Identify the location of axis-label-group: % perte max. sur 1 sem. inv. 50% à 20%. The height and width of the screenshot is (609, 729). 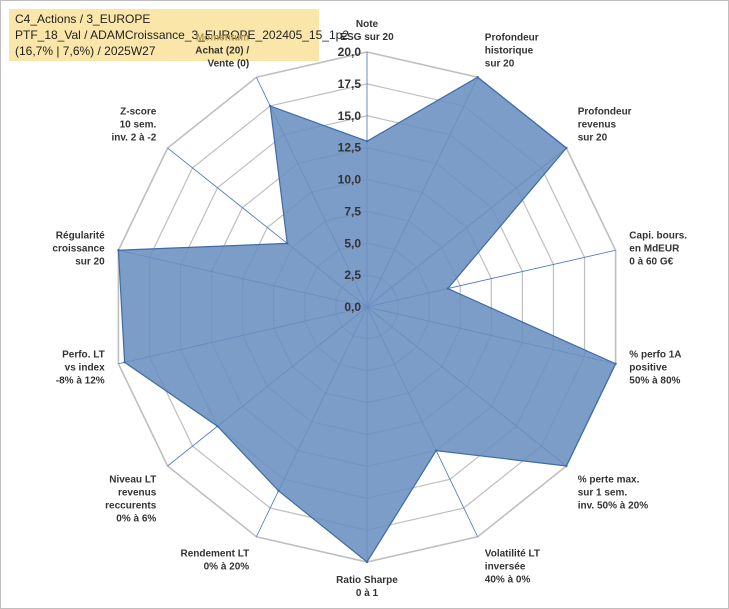
(613, 493).